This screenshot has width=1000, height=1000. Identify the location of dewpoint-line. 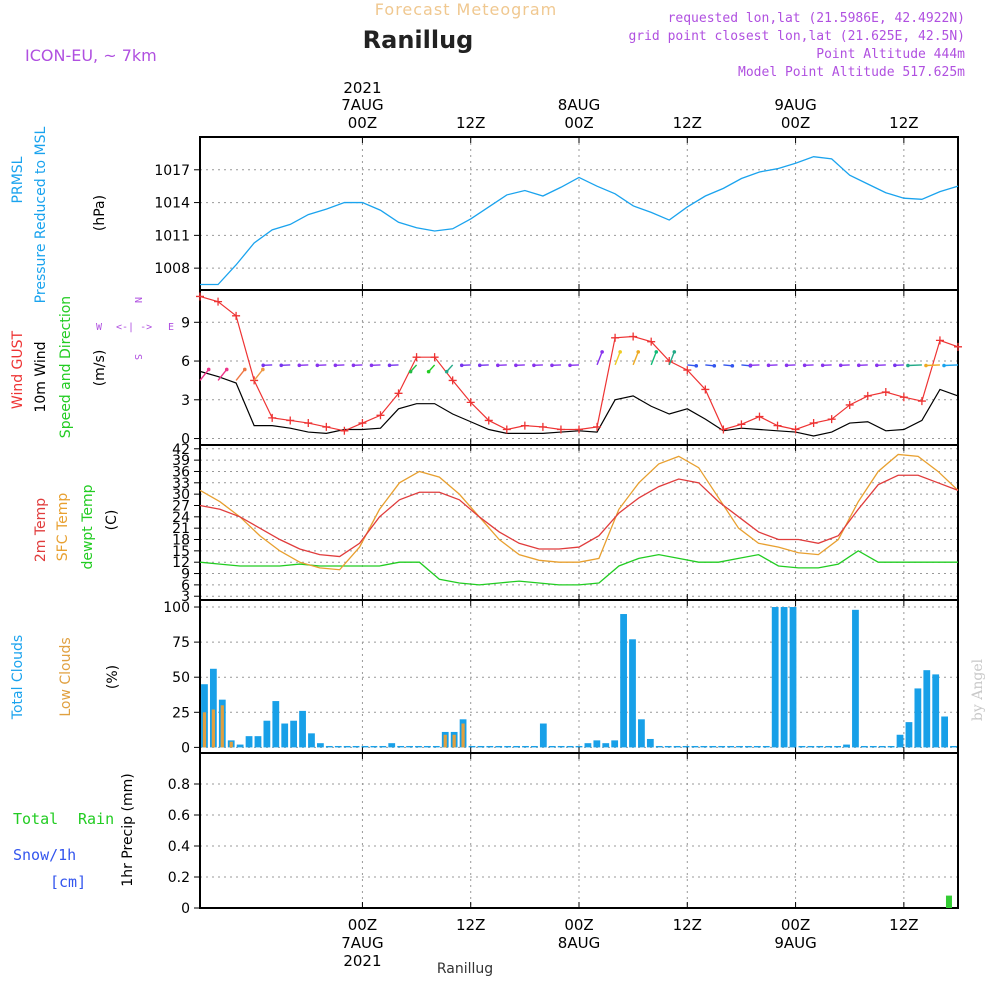
(578, 568).